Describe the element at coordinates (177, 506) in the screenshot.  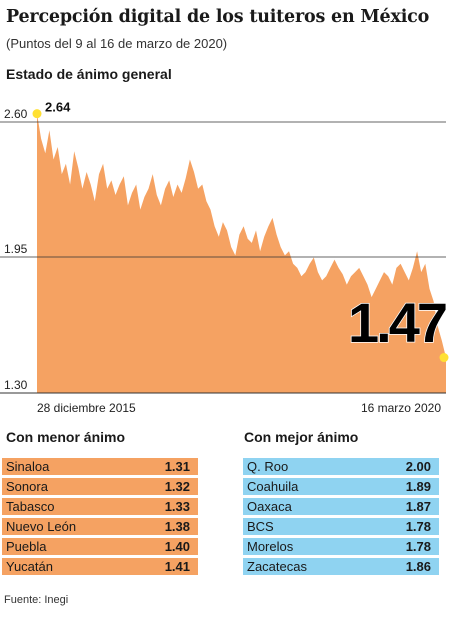
I see `menor-state-value: 1.33` at that location.